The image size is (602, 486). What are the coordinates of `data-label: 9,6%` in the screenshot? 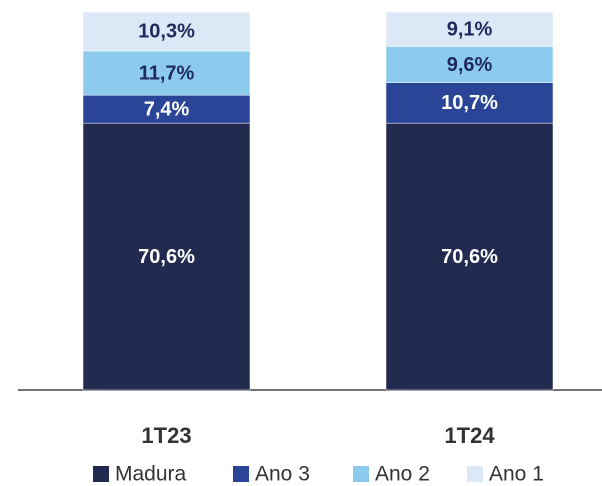 It's located at (470, 65).